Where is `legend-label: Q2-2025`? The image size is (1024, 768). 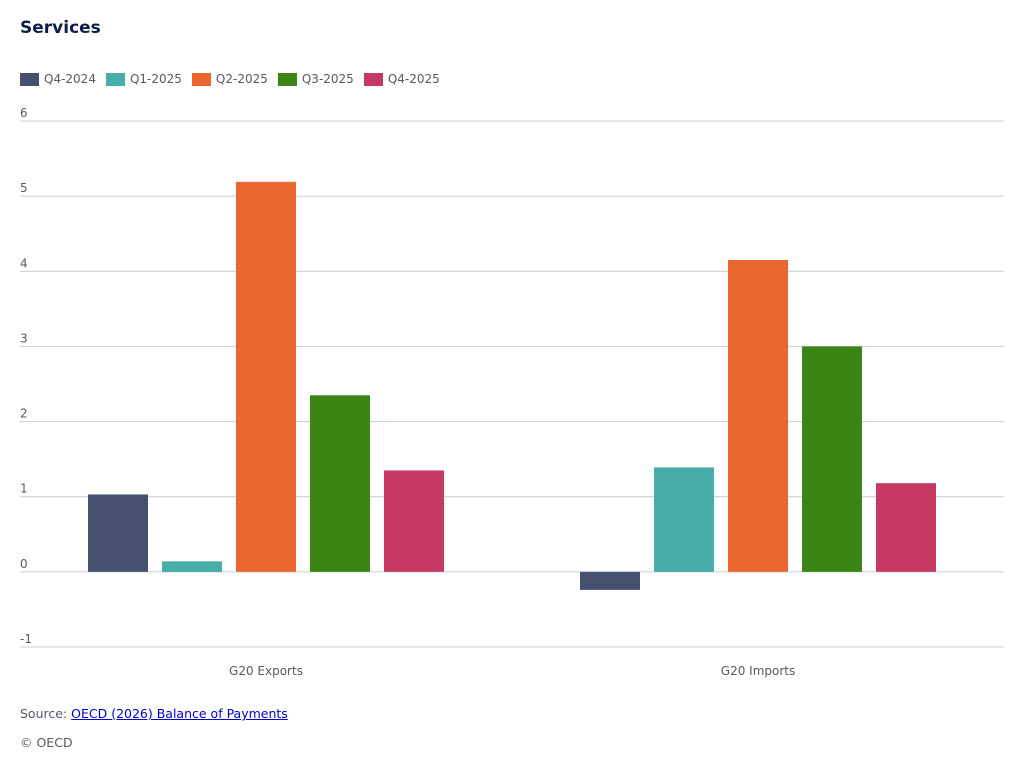 legend-label: Q2-2025 is located at coordinates (241, 79).